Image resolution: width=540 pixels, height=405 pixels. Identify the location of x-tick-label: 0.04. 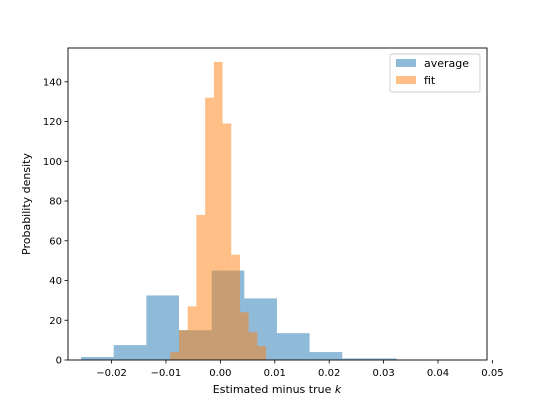
(438, 373).